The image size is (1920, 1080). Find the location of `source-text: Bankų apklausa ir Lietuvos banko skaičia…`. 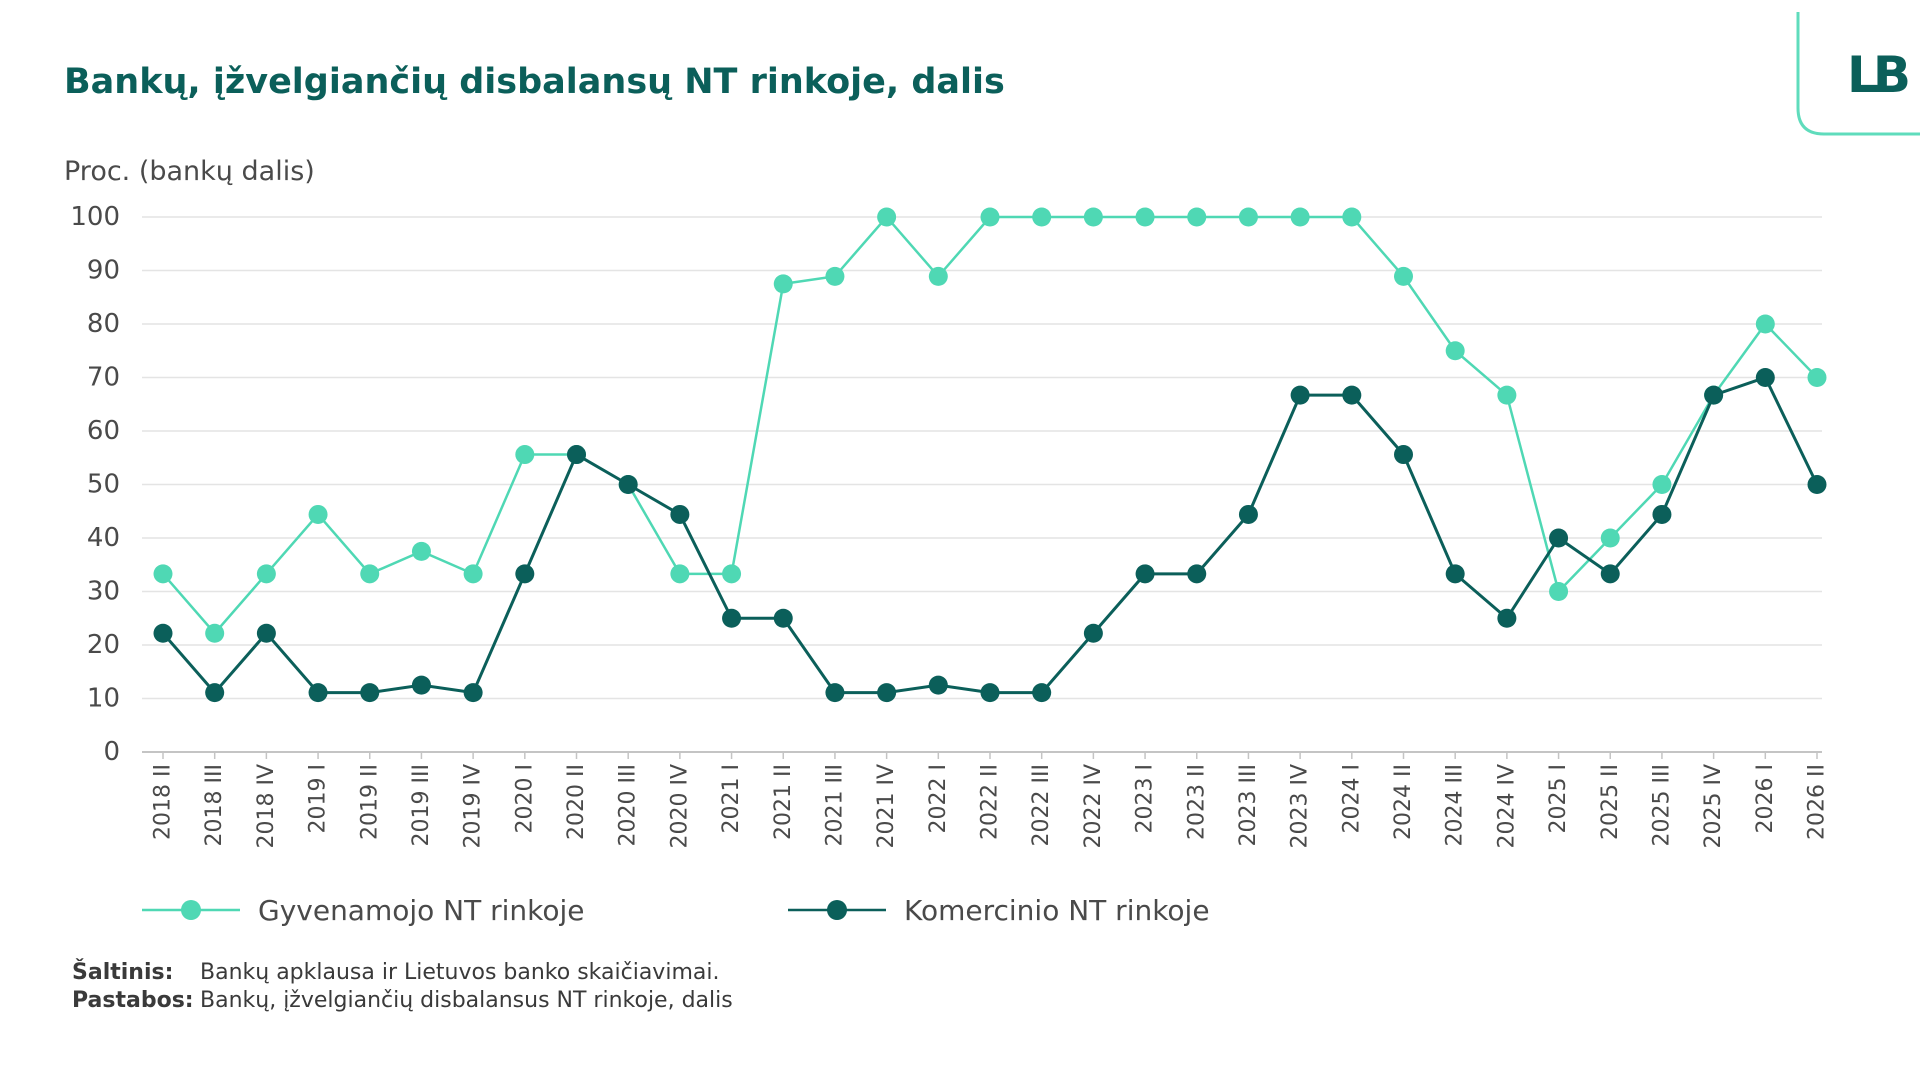

source-text: Bankų apklausa ir Lietuvos banko skaičia… is located at coordinates (460, 972).